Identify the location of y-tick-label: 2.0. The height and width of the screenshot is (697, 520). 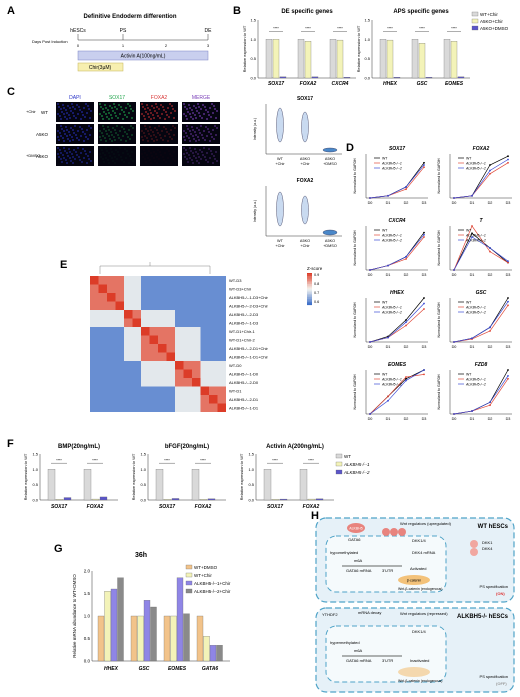
(87, 571).